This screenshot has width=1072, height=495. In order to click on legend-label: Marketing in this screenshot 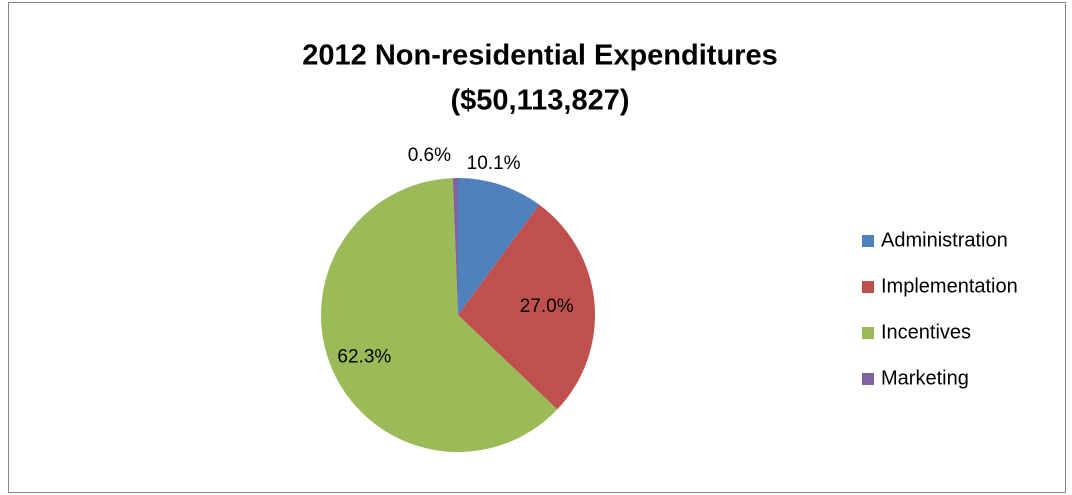, I will do `click(925, 378)`.